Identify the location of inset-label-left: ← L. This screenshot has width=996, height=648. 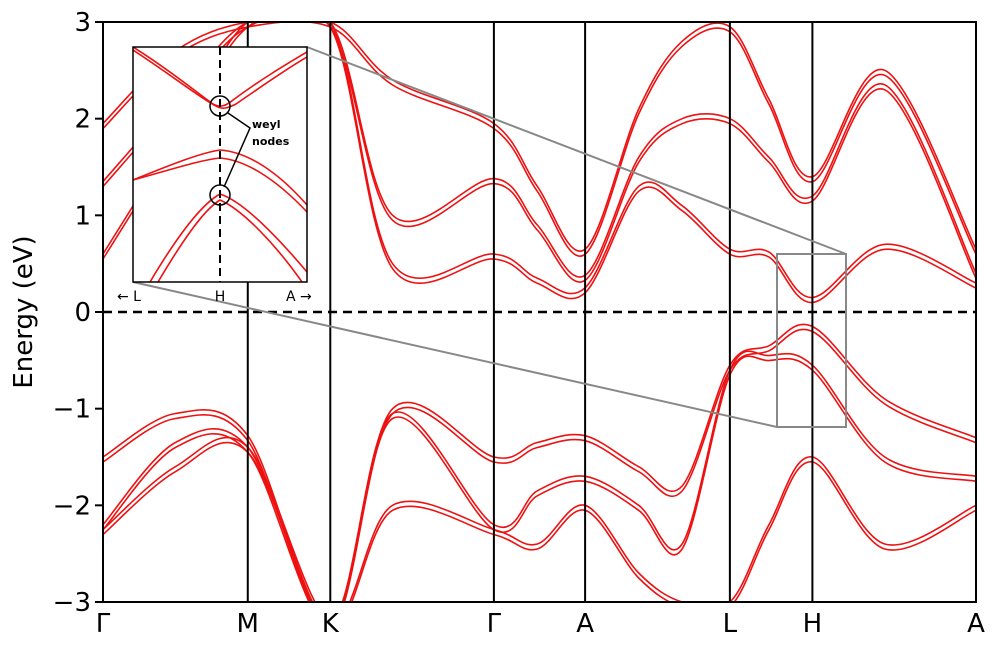
(129, 297).